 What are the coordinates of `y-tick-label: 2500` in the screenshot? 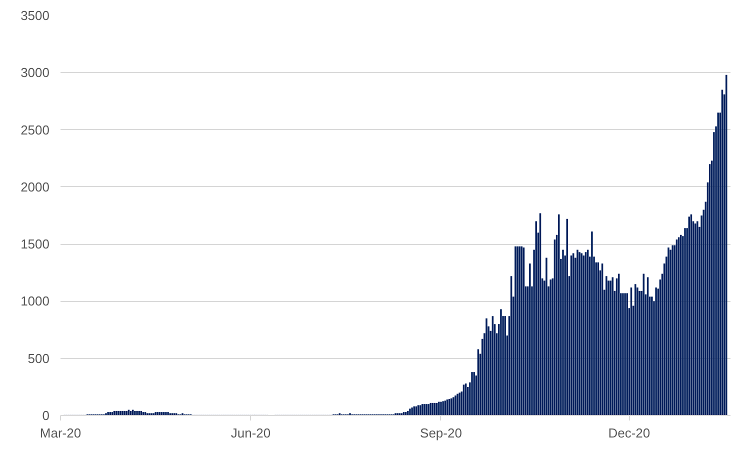 It's located at (35, 130).